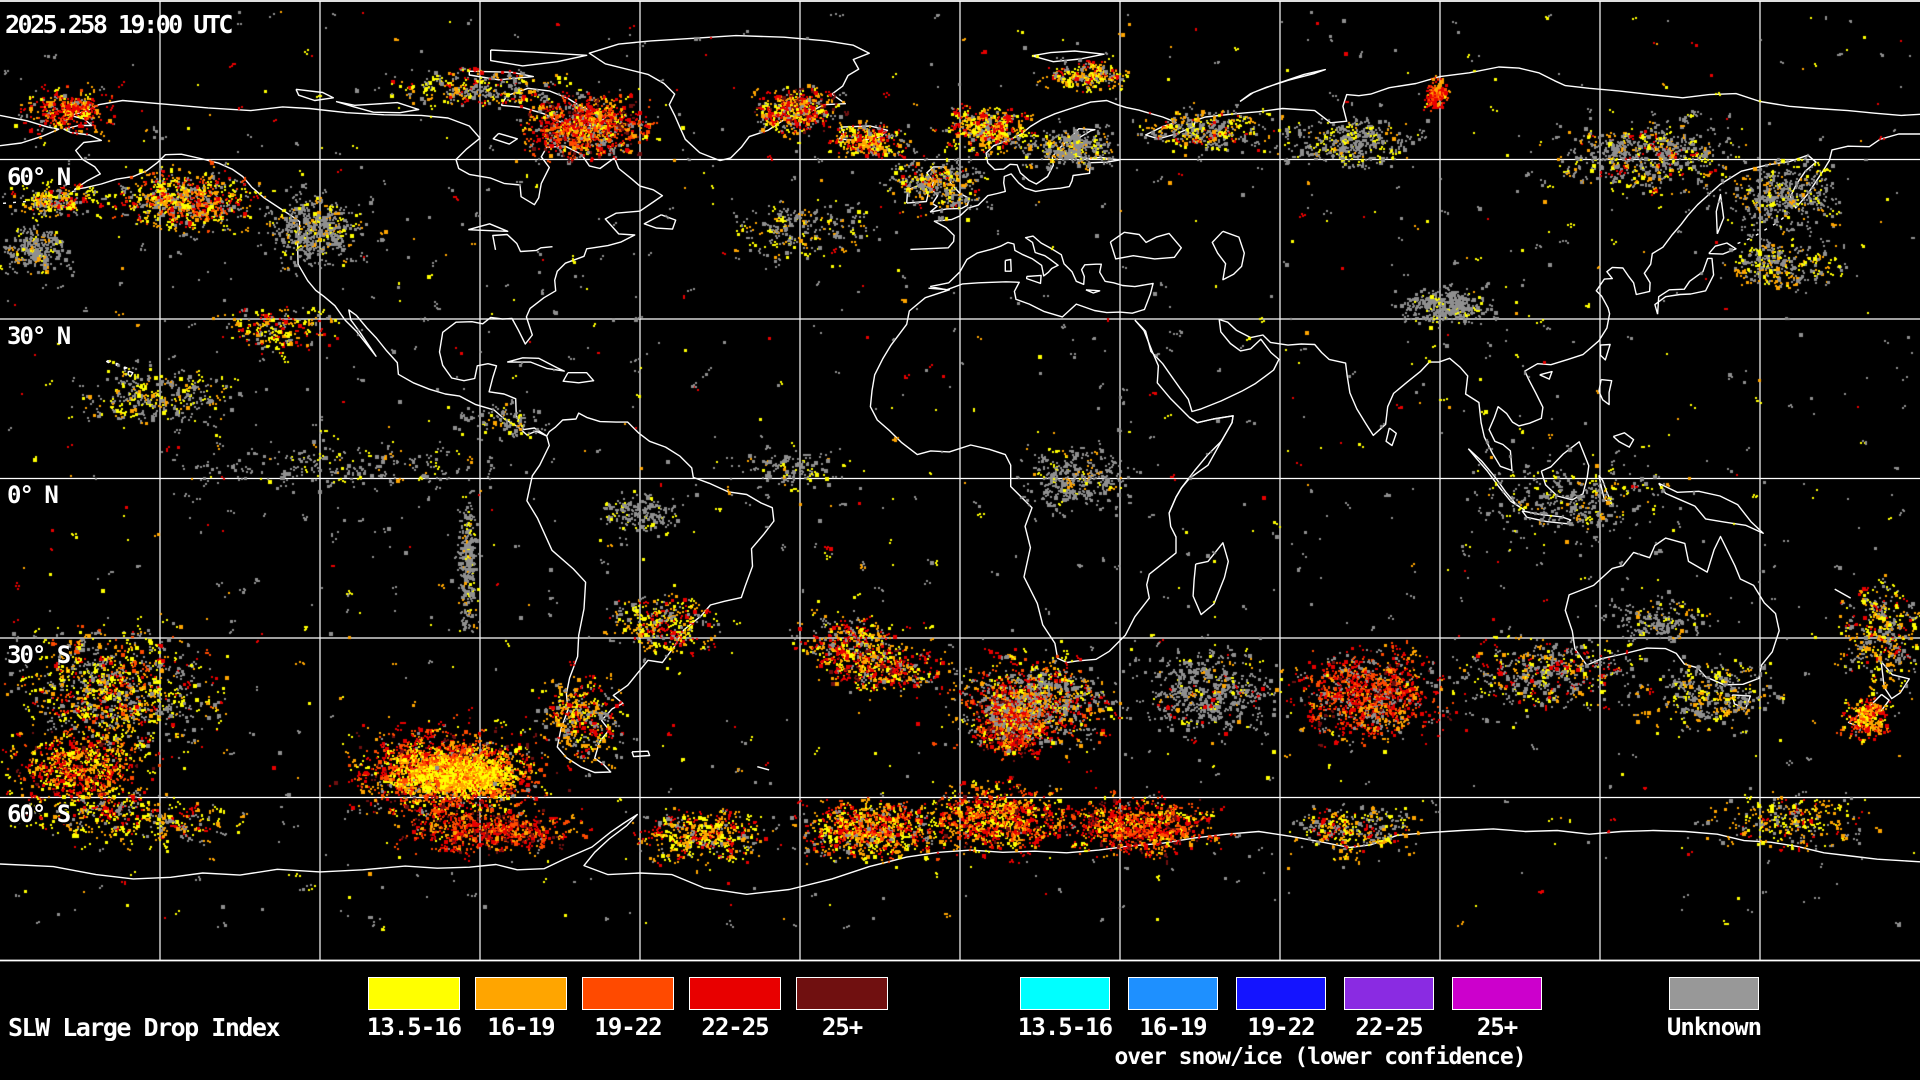 The height and width of the screenshot is (1080, 1920). What do you see at coordinates (119, 24) in the screenshot?
I see `timestamp: 2025.258 19:00 UTC` at bounding box center [119, 24].